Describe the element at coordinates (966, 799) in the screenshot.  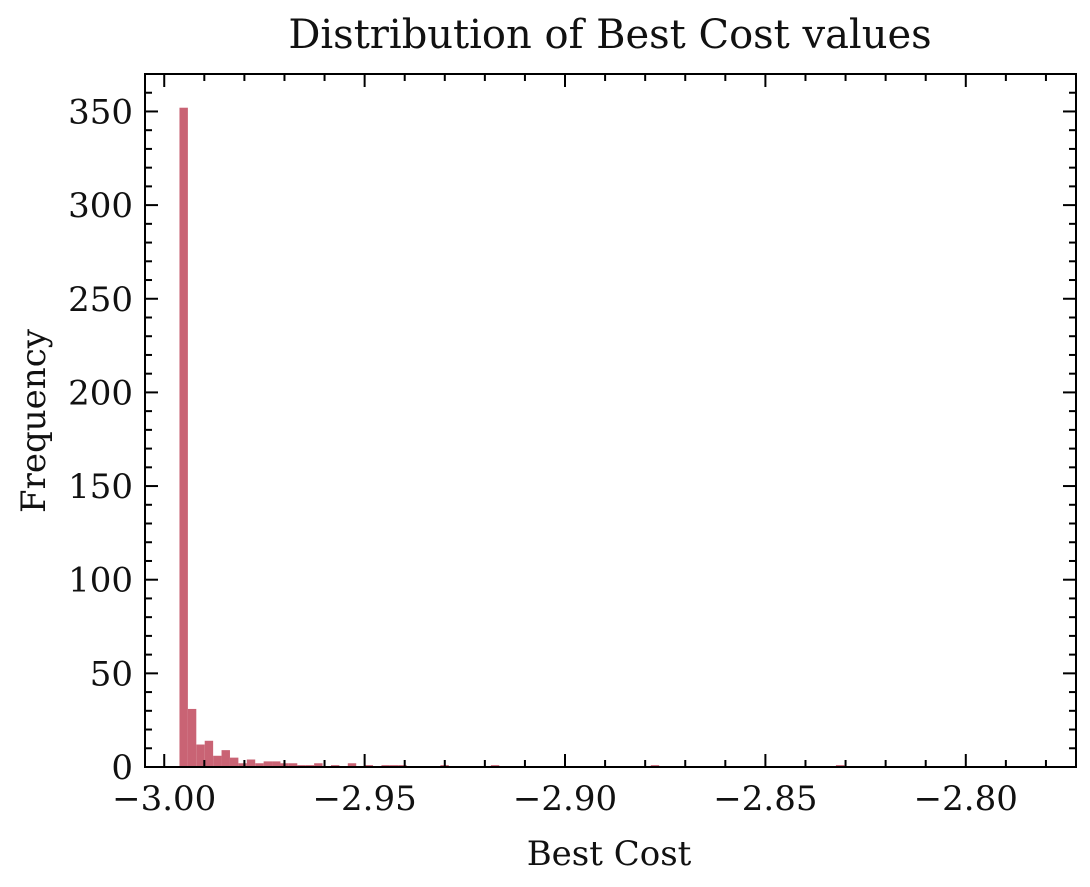
I see `x-tick-label: −2.80` at that location.